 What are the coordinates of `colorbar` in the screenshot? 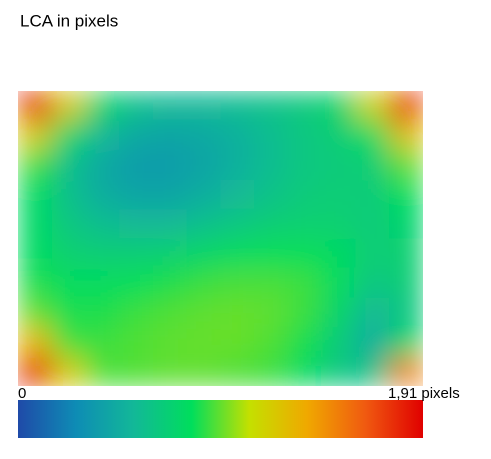 It's located at (220, 419).